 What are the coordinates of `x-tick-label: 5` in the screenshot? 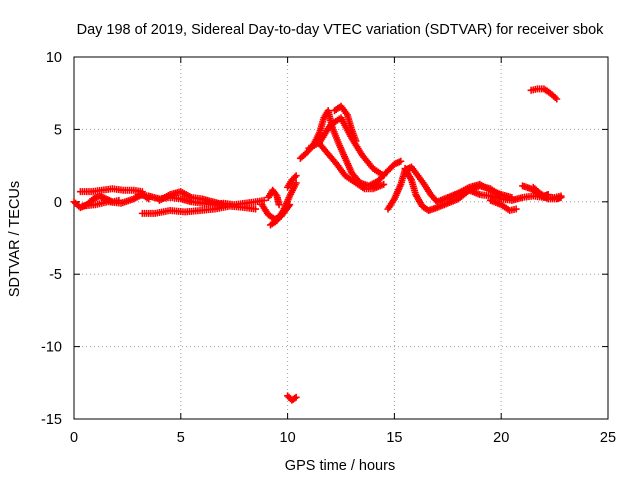 It's located at (181, 438).